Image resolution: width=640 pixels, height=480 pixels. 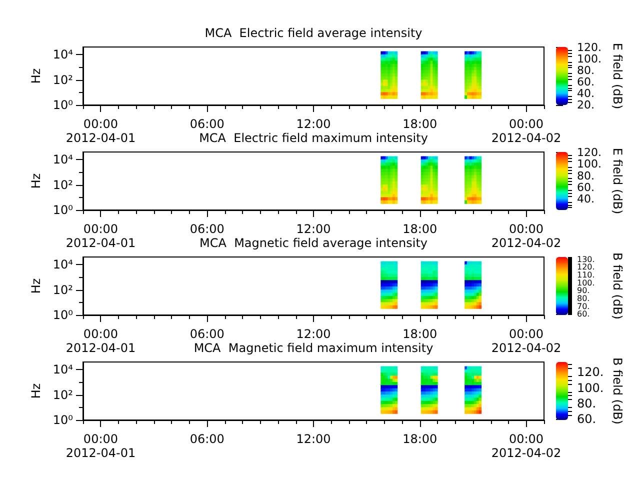 I want to click on chart-title: MCA Magnetic field maximum intensity, so click(x=314, y=348).